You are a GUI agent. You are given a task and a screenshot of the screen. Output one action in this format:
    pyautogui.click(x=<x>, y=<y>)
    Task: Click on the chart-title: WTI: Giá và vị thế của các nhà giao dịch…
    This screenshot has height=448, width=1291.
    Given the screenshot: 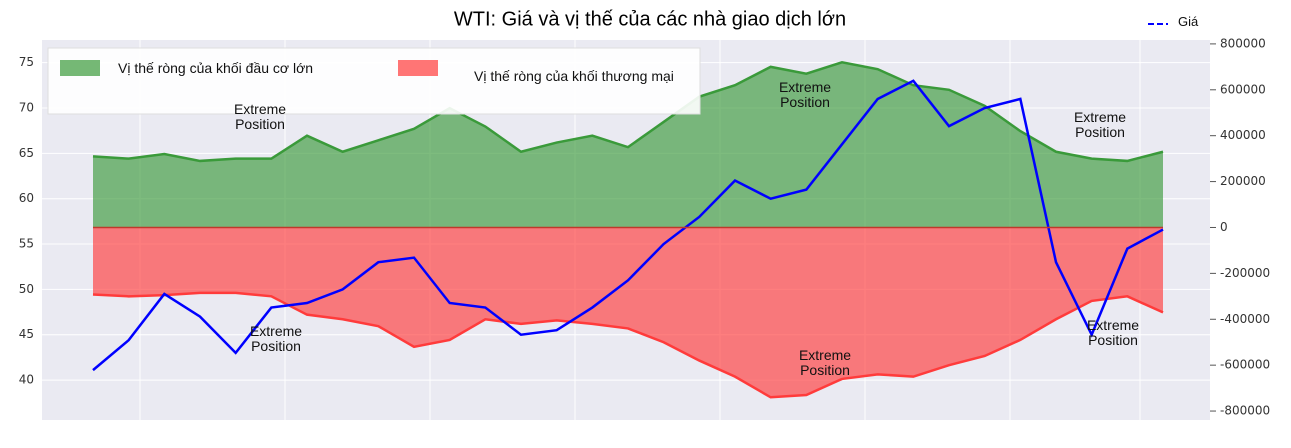 What is the action you would take?
    pyautogui.click(x=650, y=19)
    